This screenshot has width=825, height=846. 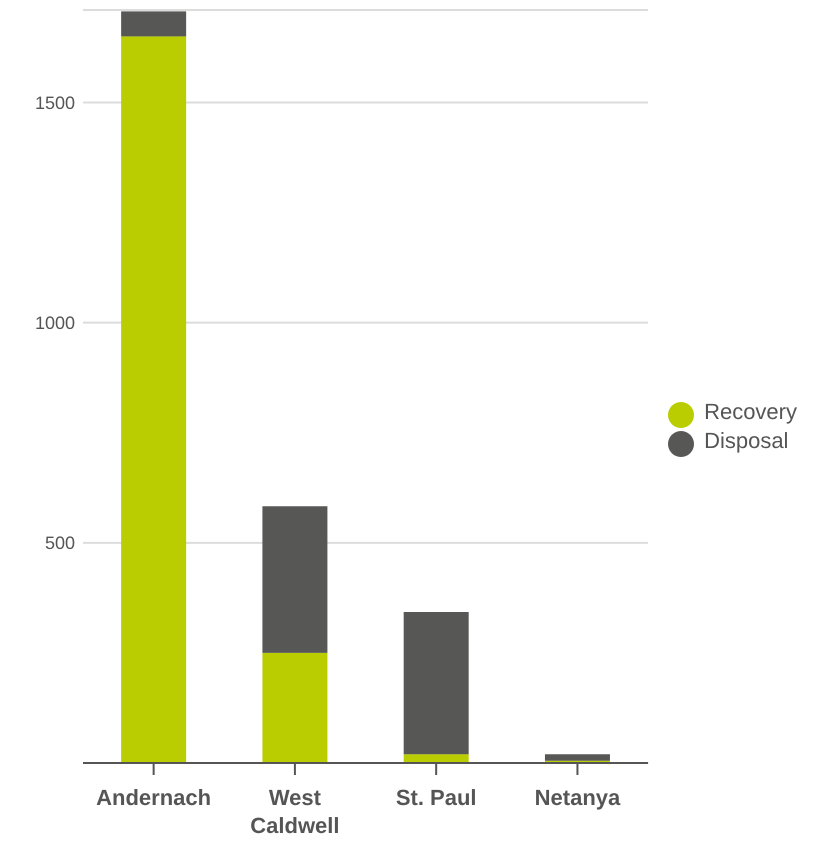 What do you see at coordinates (295, 811) in the screenshot?
I see `x-tick-label: West Caldwell` at bounding box center [295, 811].